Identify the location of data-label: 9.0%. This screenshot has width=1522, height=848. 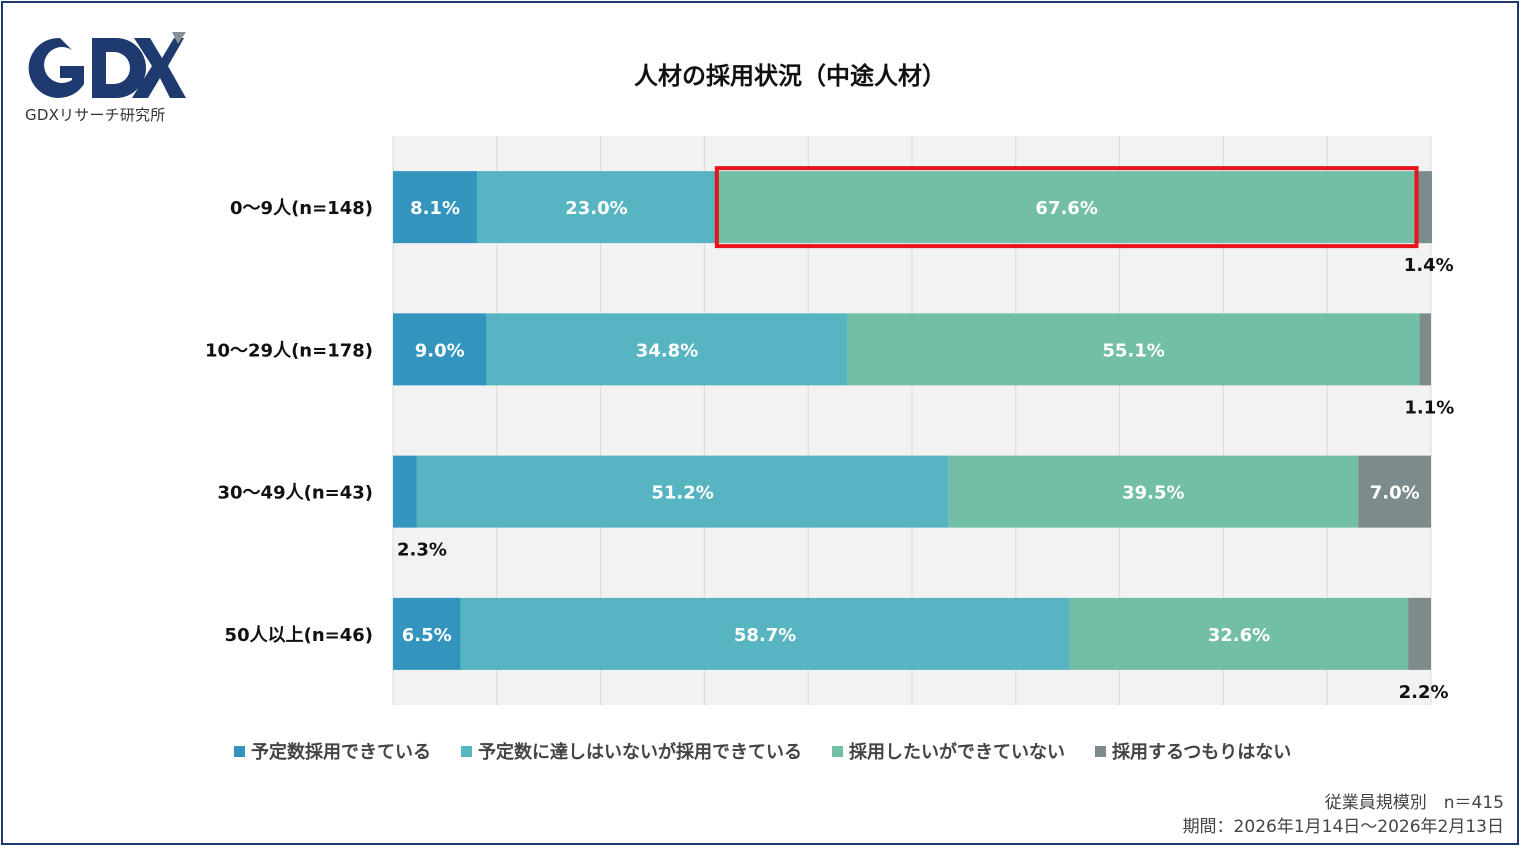
(440, 350).